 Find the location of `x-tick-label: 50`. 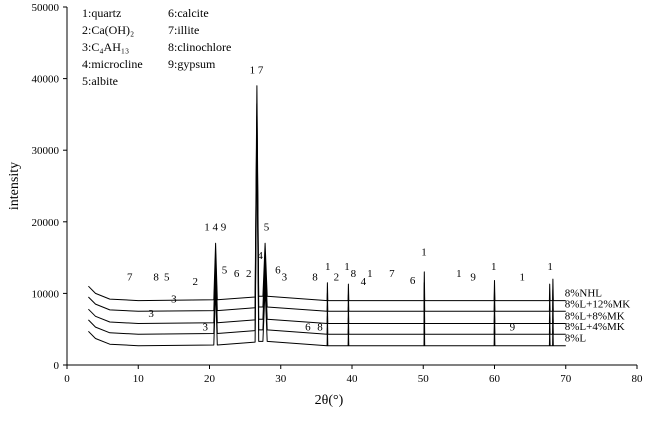

x-tick-label: 50 is located at coordinates (424, 379).